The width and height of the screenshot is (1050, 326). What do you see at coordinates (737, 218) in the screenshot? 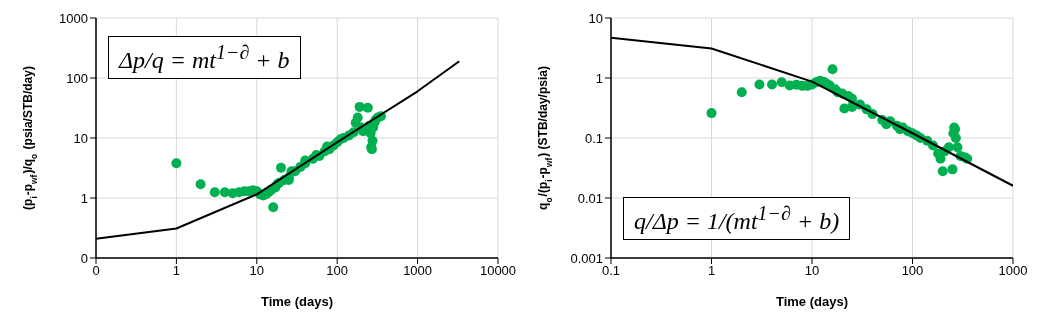
I see `annotation: q/Δp = 1/(mt$^{1−∂}$ + b)` at bounding box center [737, 218].